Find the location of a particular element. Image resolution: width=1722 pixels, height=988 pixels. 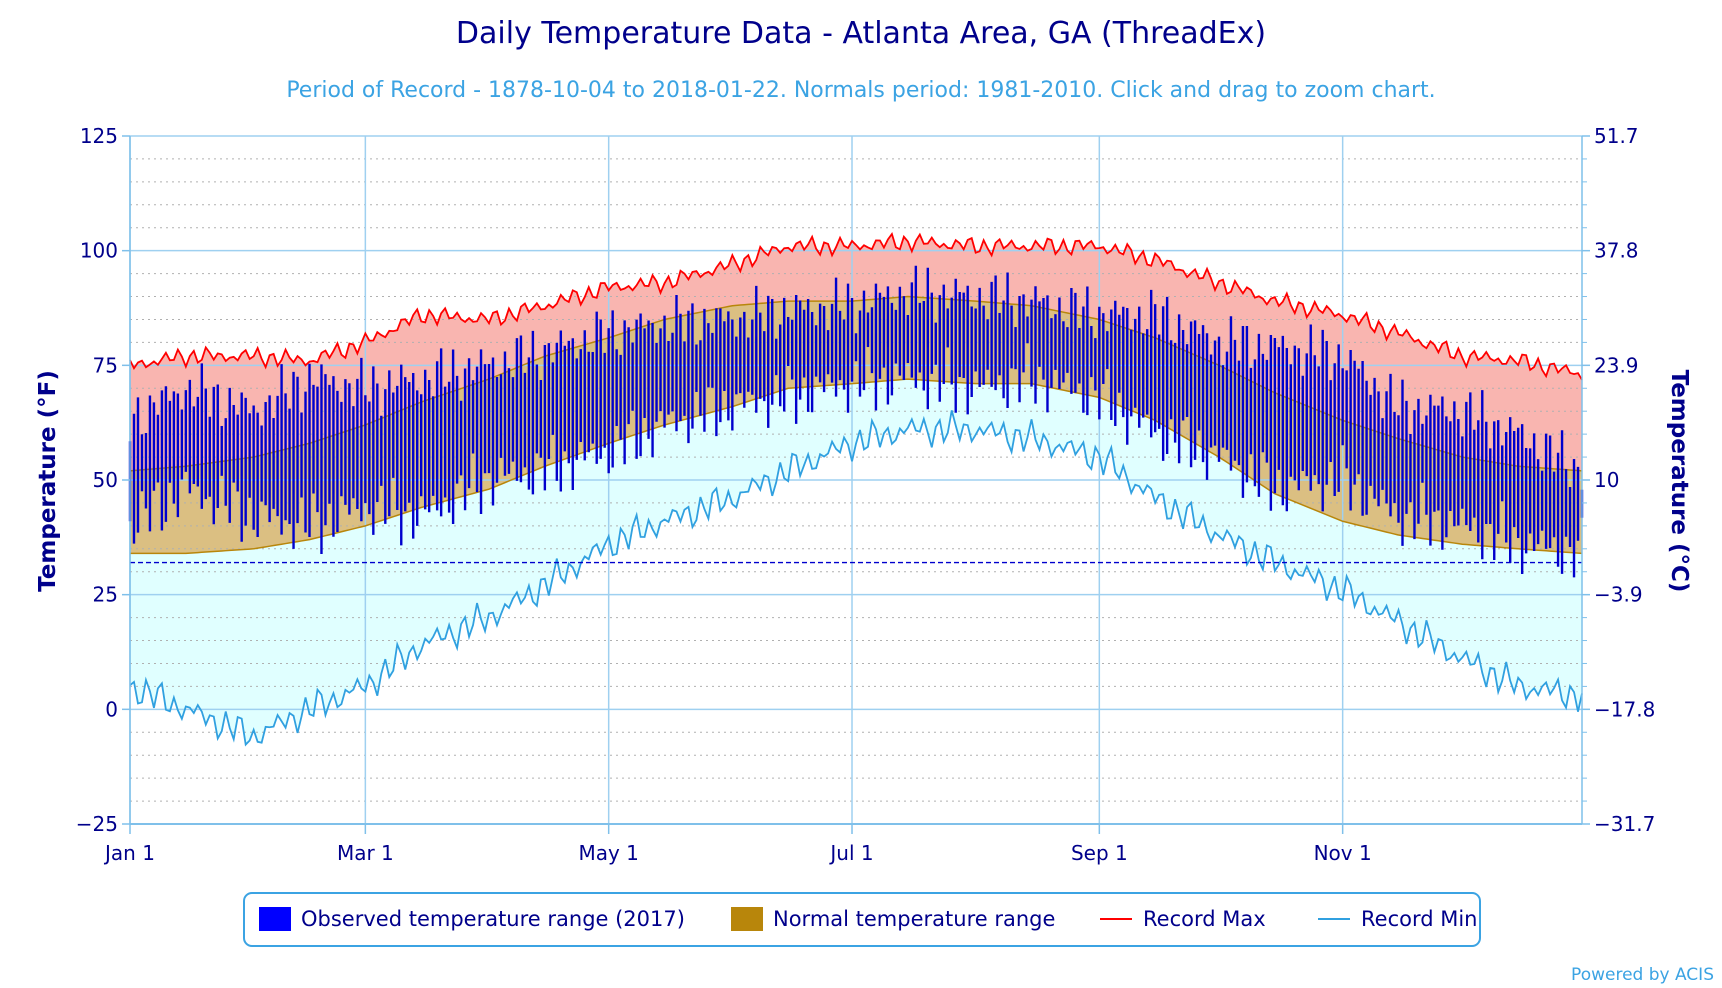

legend-item-record-max: Record Max is located at coordinates (1183, 919).